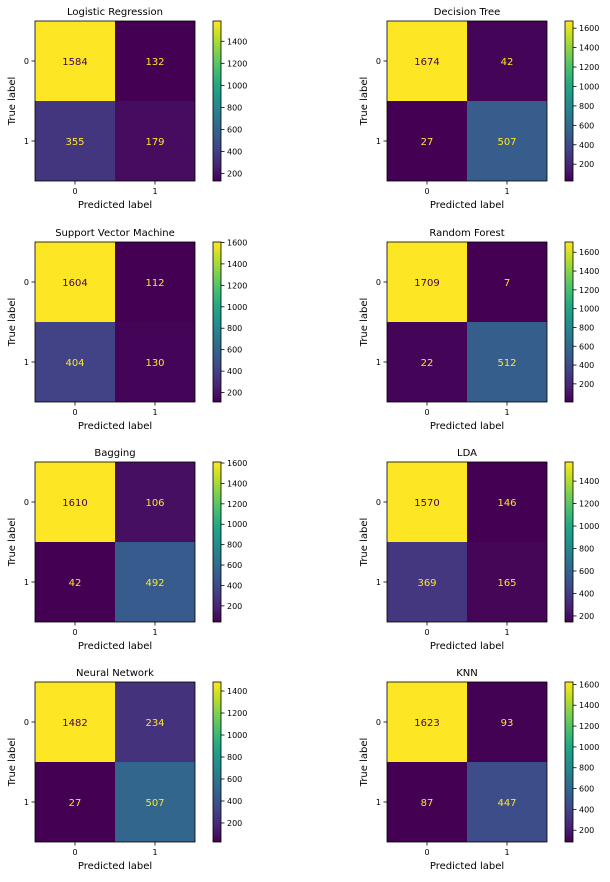 The width and height of the screenshot is (610, 882). What do you see at coordinates (426, 723) in the screenshot?
I see `cell-value-label: 1623` at bounding box center [426, 723].